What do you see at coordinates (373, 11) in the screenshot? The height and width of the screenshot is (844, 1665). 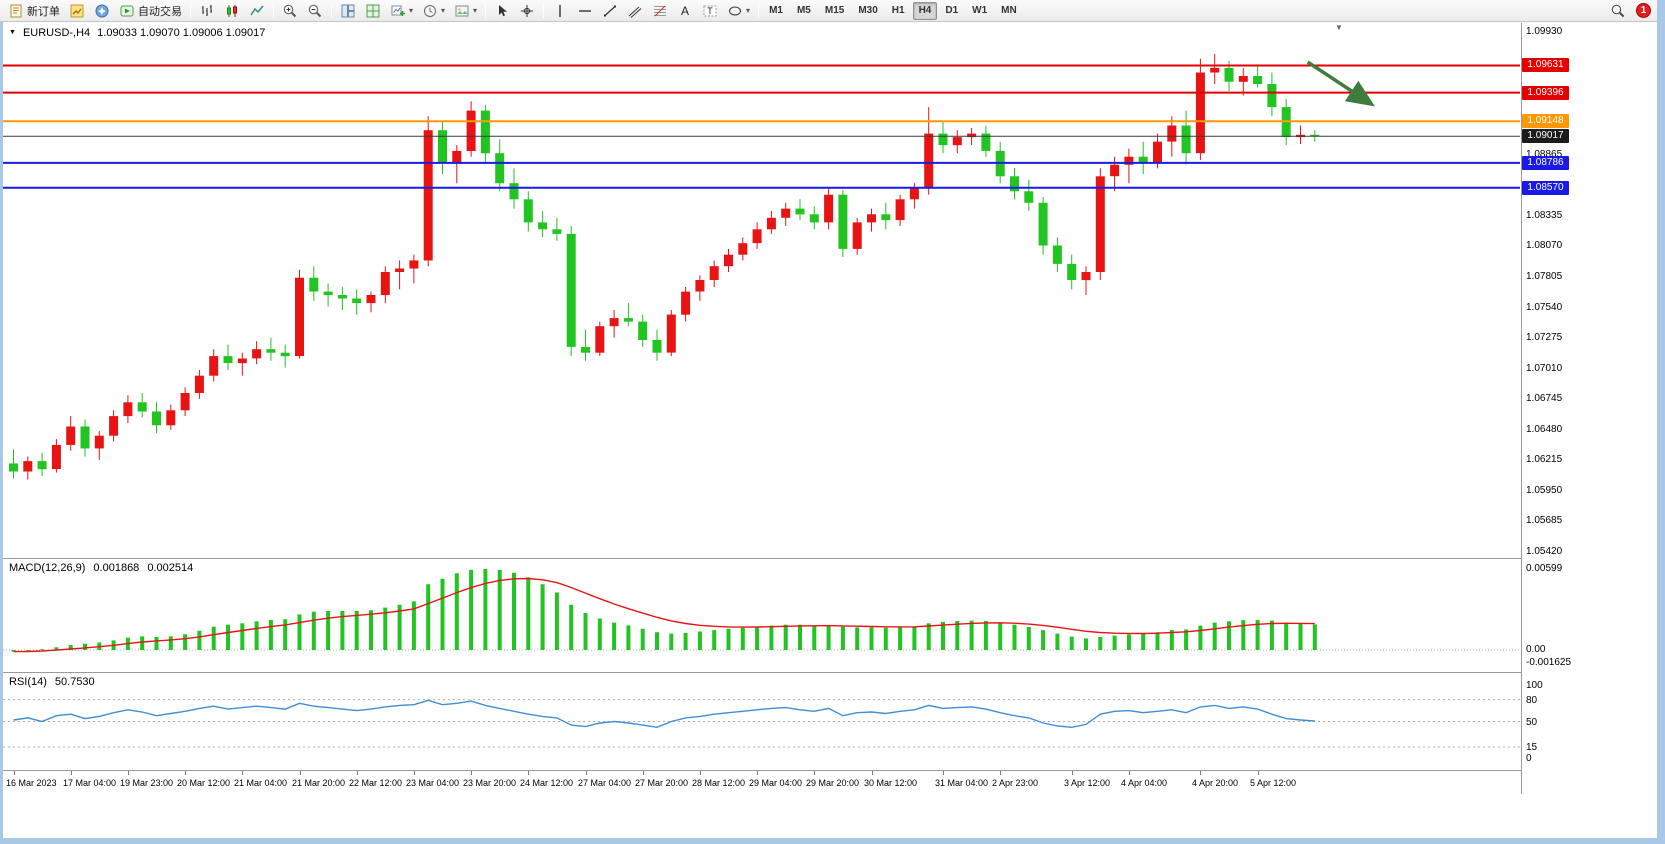 I see `arrange-windows-button` at bounding box center [373, 11].